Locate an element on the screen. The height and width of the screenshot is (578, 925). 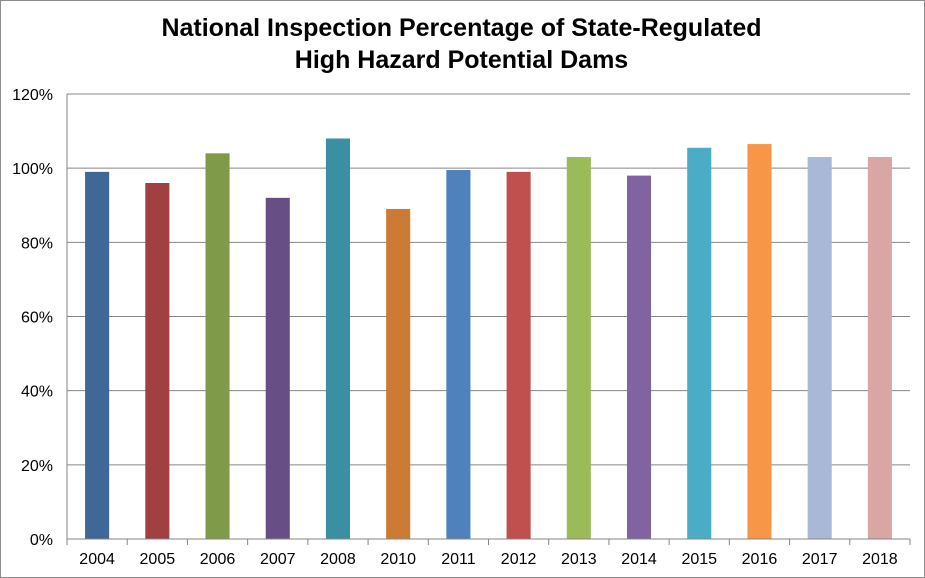
y-axis-ticks: 0% 20% 40% 60% 80% 100% 120% is located at coordinates (32, 318).